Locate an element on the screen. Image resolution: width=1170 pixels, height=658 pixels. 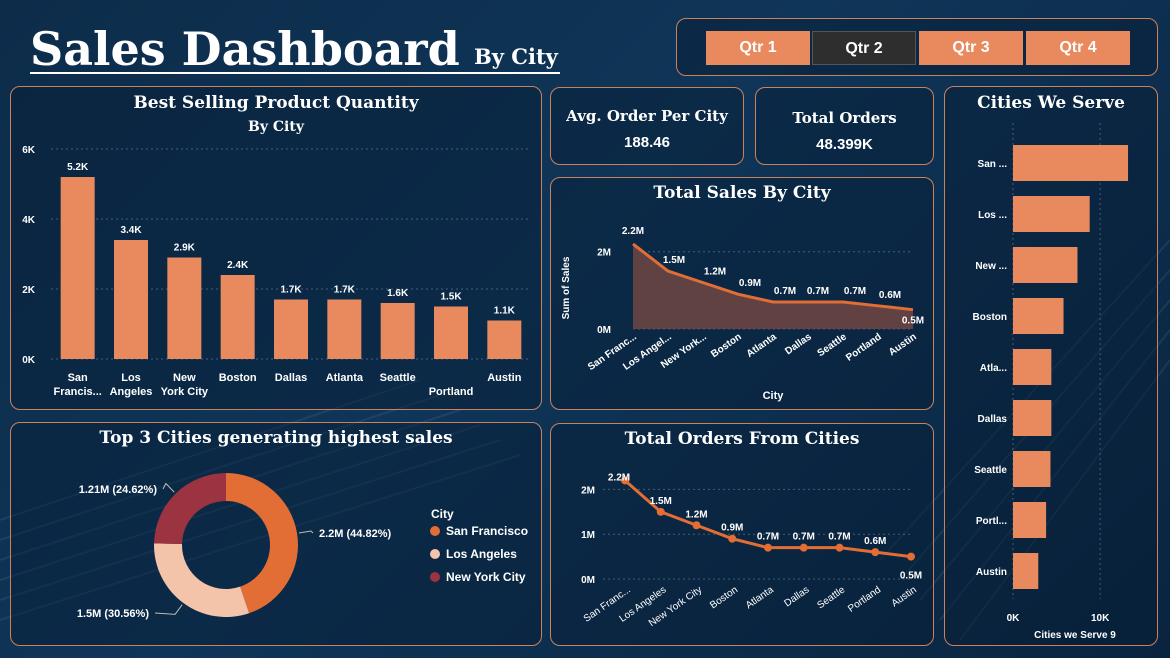
y-tick-label: 2K is located at coordinates (29, 290).